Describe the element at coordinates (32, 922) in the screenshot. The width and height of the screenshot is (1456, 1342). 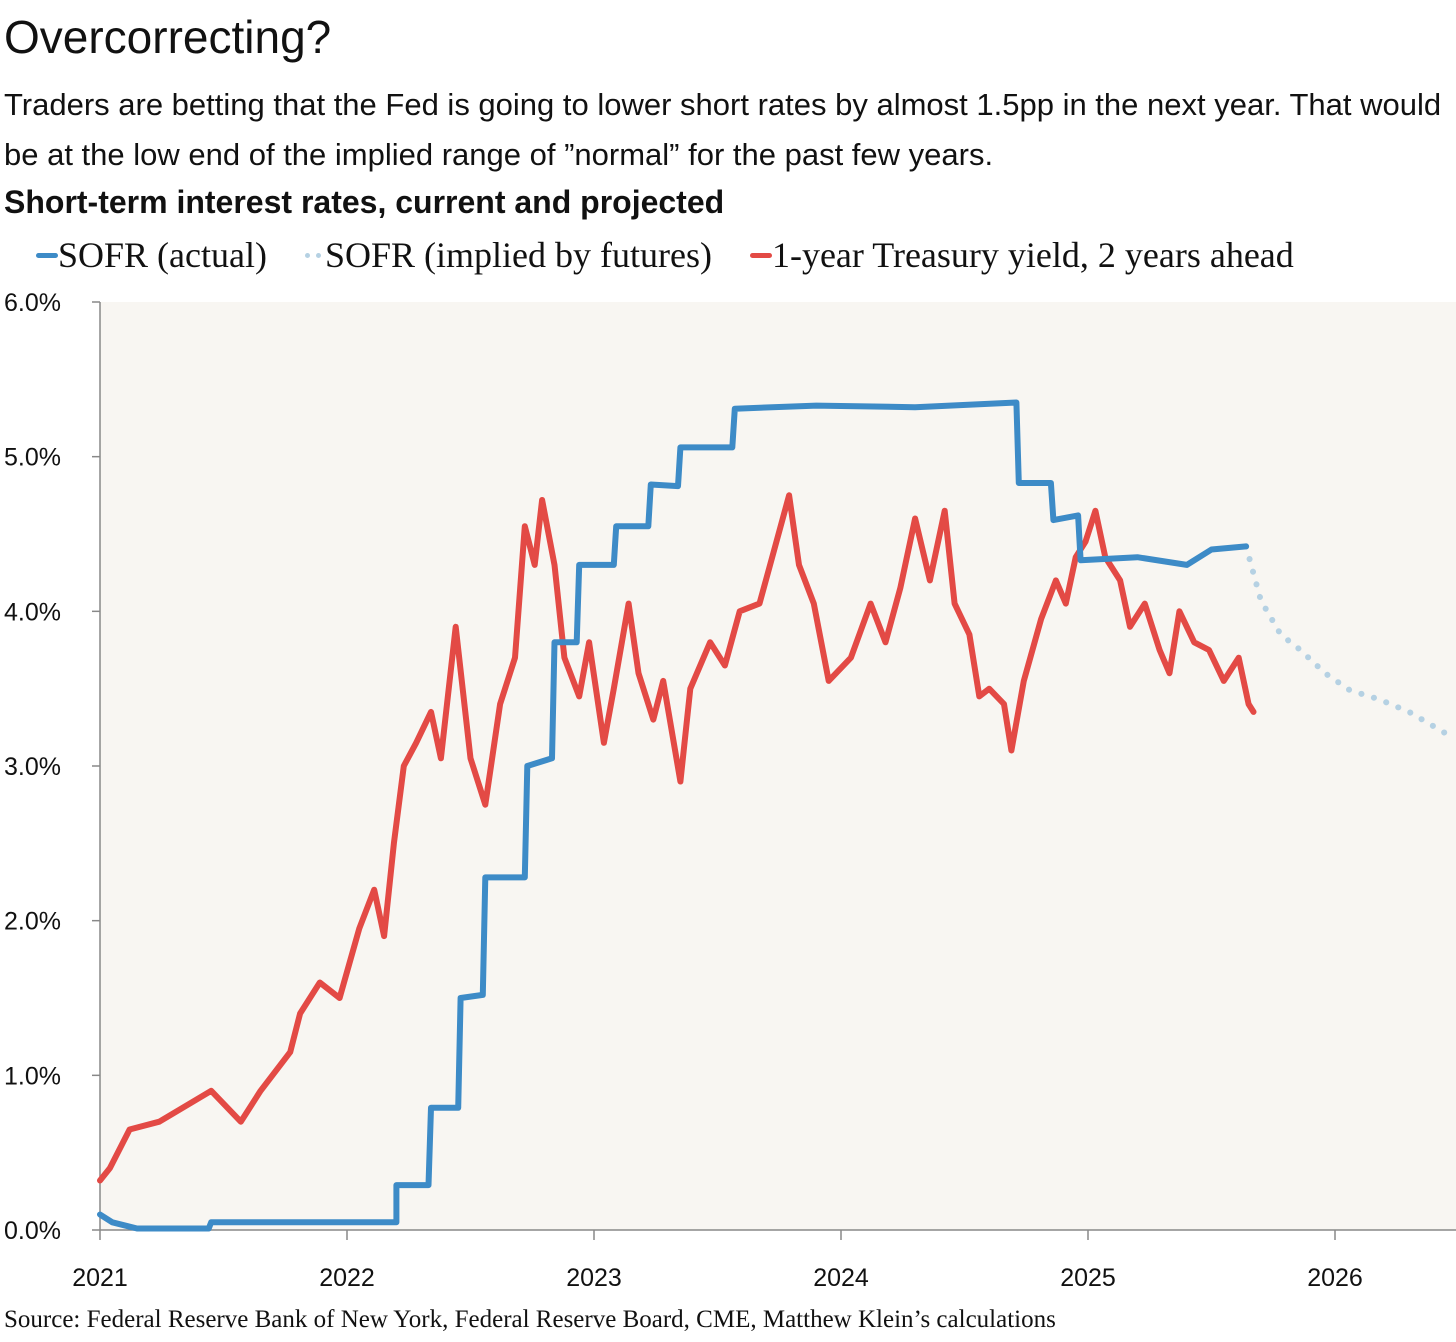
I see `y-tick-label: 2.0%` at that location.